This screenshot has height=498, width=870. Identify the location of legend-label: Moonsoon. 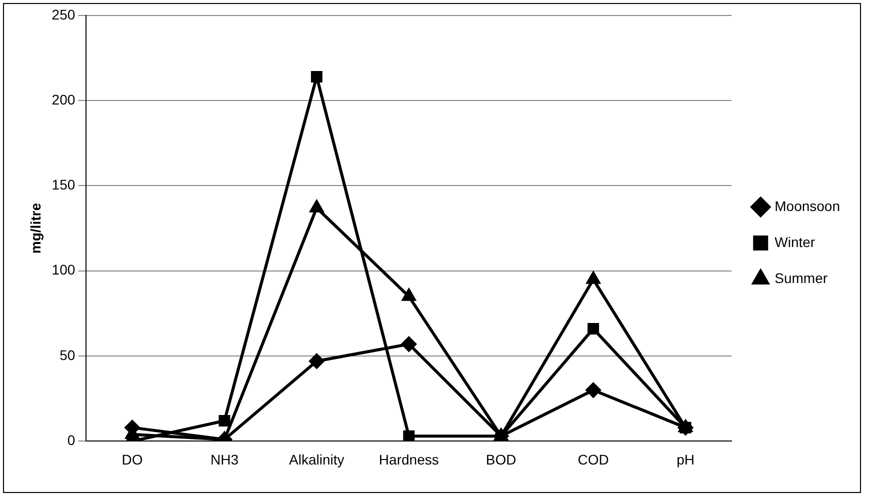
(807, 206).